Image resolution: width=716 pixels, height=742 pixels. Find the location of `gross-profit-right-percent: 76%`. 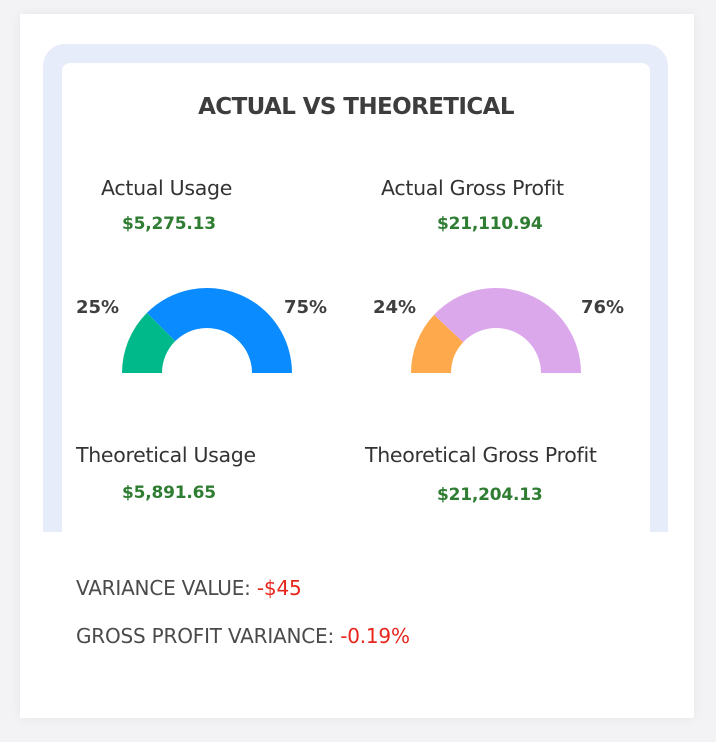

gross-profit-right-percent: 76% is located at coordinates (603, 307).